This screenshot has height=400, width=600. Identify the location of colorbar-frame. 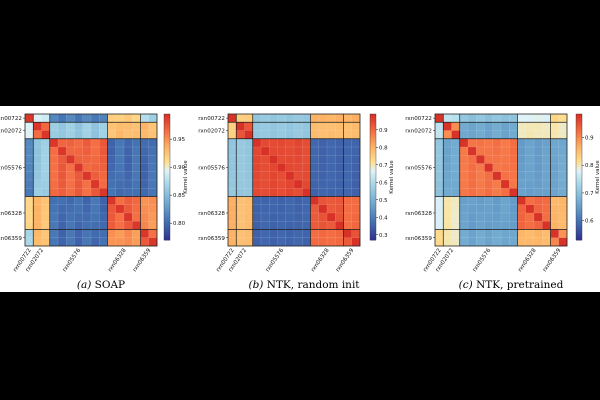
(167, 177).